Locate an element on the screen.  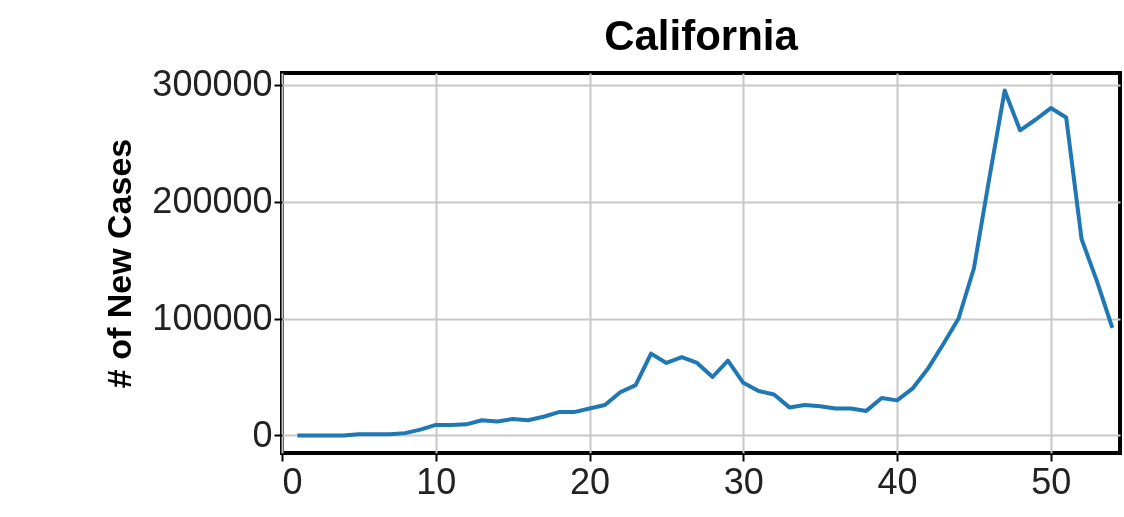
y-tick-label: 300000 is located at coordinates (212, 84).